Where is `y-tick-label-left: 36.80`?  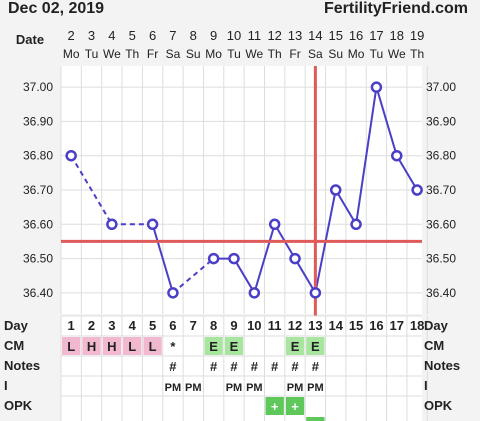 y-tick-label-left: 36.80 is located at coordinates (38, 156).